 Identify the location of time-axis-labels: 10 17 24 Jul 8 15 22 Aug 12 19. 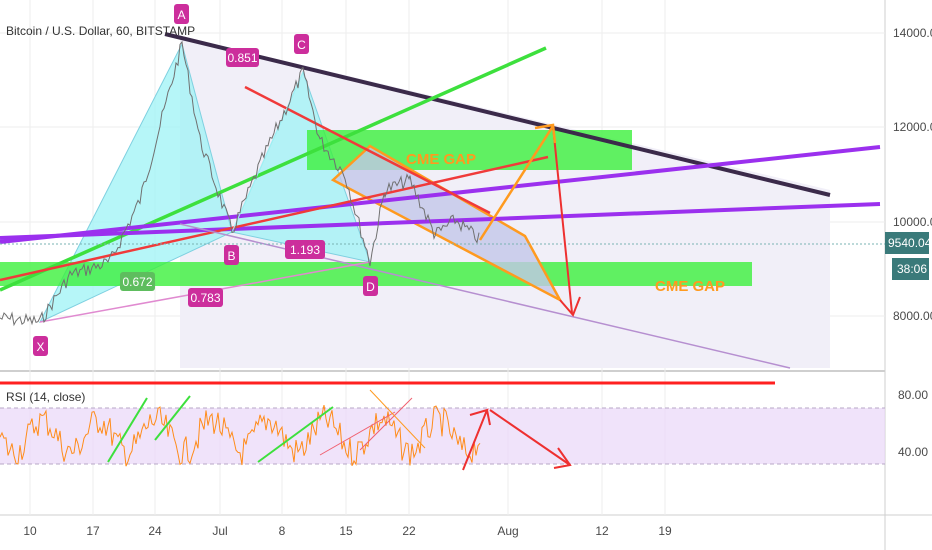
(347, 531).